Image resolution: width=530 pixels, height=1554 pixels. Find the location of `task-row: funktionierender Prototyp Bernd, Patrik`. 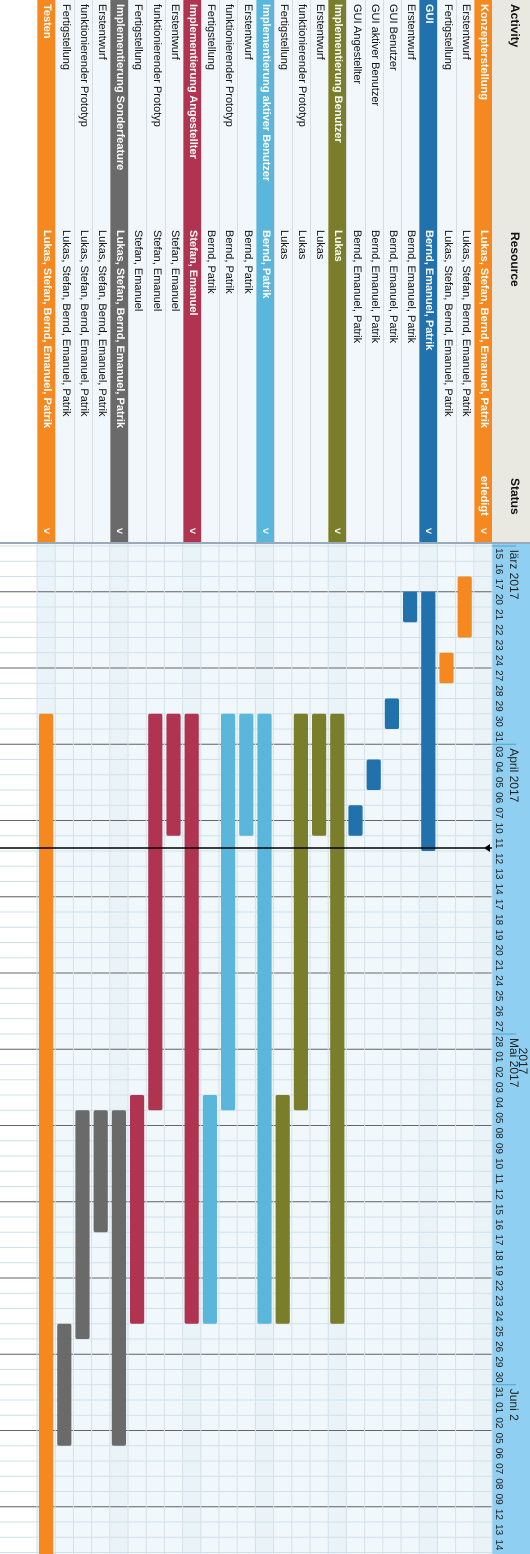

task-row: funktionierender Prototyp Bernd, Patrik is located at coordinates (228, 271).